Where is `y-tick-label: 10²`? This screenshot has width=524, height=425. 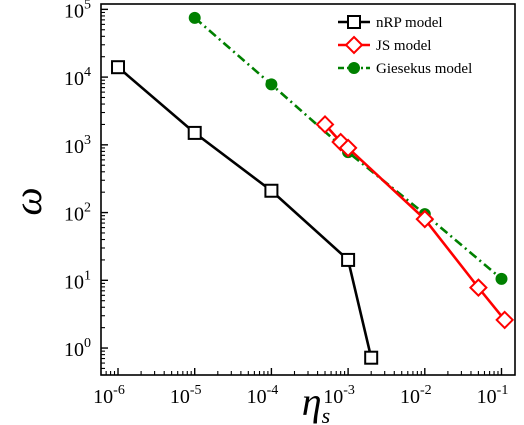 y-tick-label: 10² is located at coordinates (77, 213).